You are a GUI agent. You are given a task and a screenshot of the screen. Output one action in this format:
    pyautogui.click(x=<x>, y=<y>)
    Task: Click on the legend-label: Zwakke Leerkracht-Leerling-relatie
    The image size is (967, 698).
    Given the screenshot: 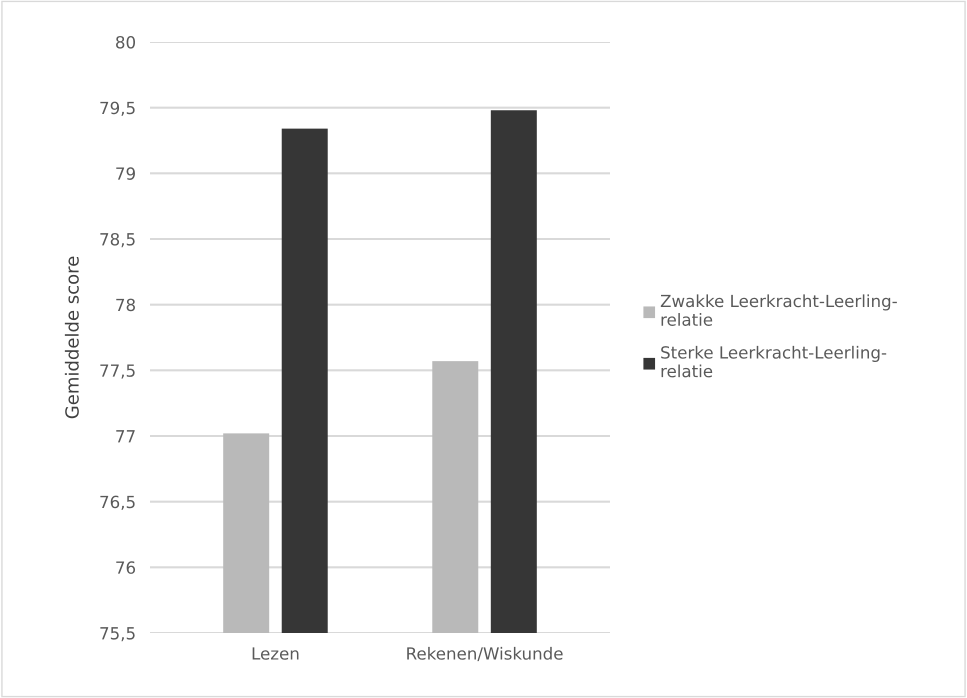 What is the action you would take?
    pyautogui.click(x=778, y=310)
    